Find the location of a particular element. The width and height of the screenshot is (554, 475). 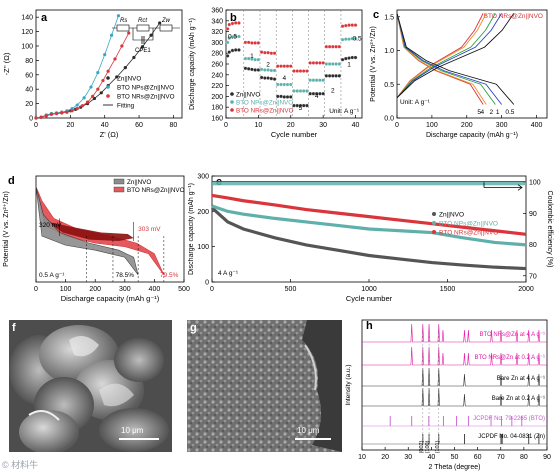

c-xtick-label: 0 is located at coordinates (397, 125).